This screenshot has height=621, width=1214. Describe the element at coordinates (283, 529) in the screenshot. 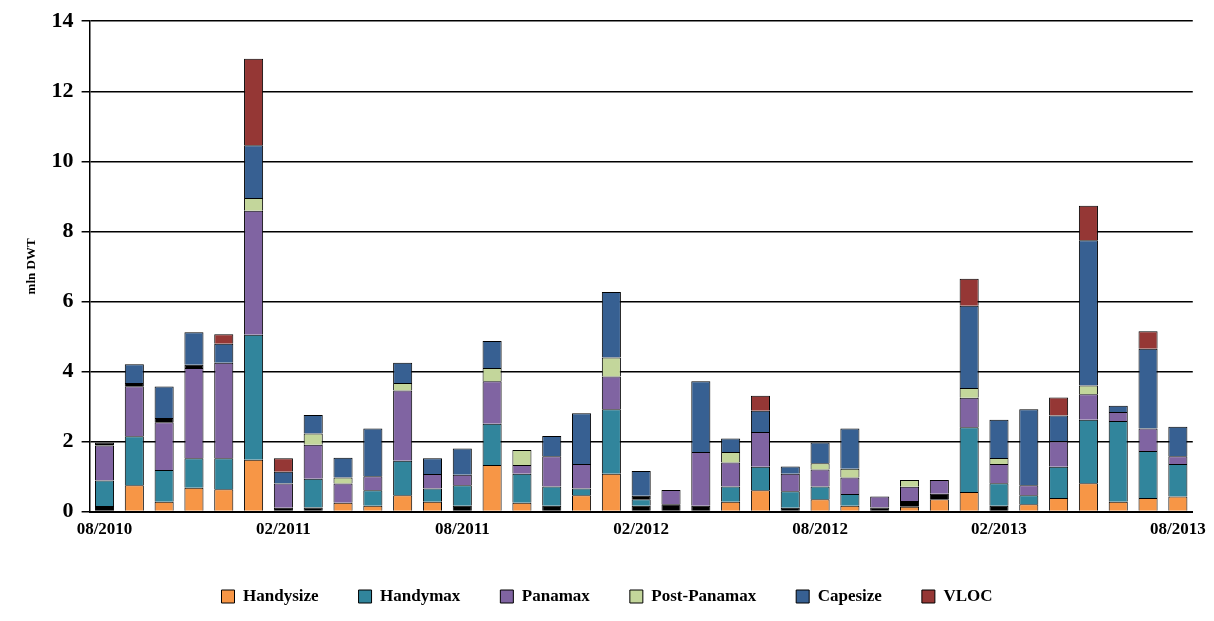

I see `x-tick-label: 02/2011` at that location.